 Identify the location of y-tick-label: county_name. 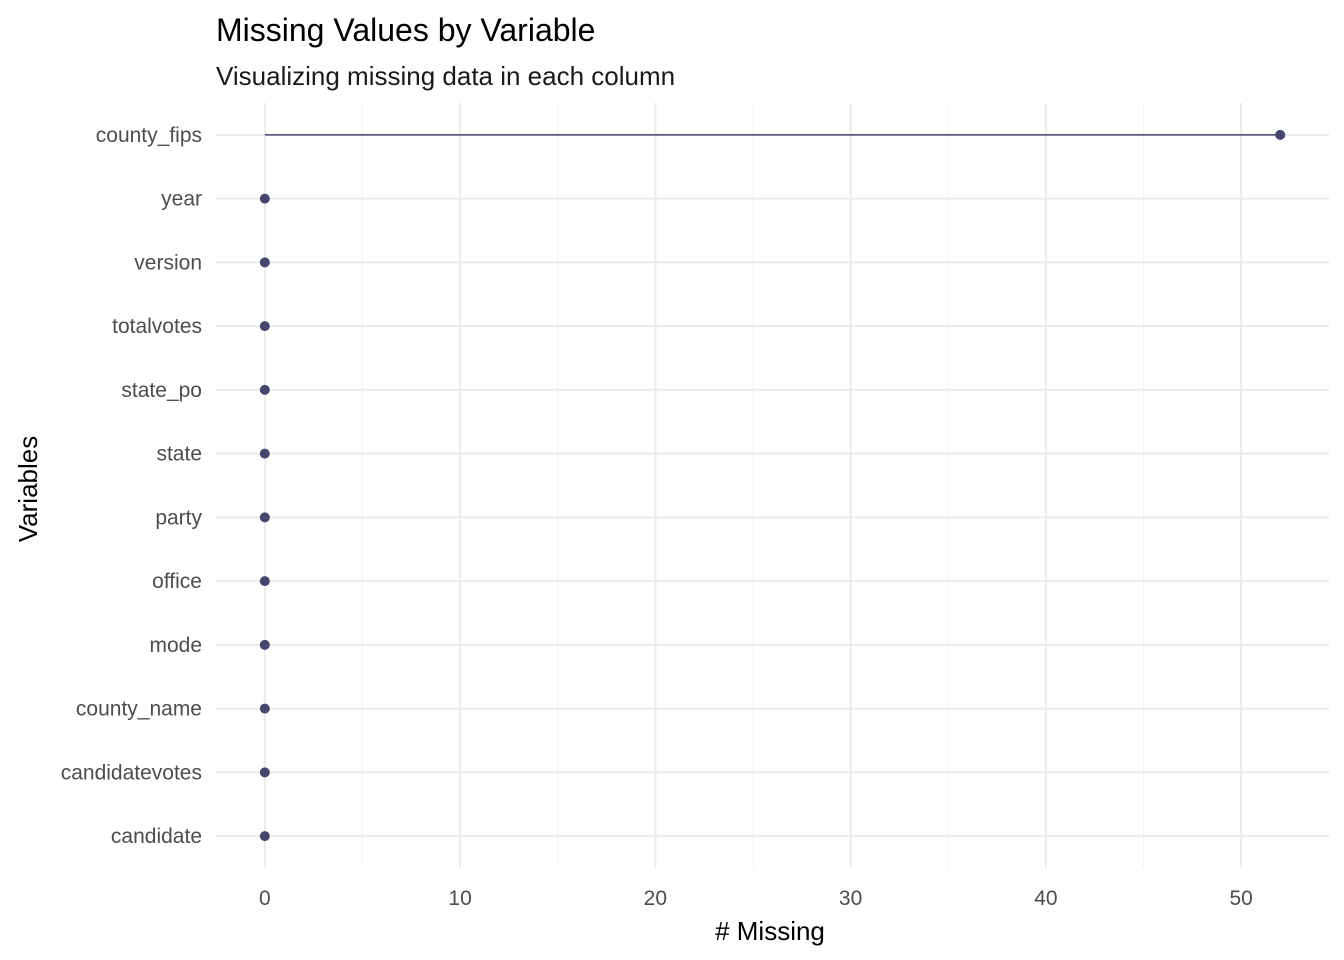
(139, 709).